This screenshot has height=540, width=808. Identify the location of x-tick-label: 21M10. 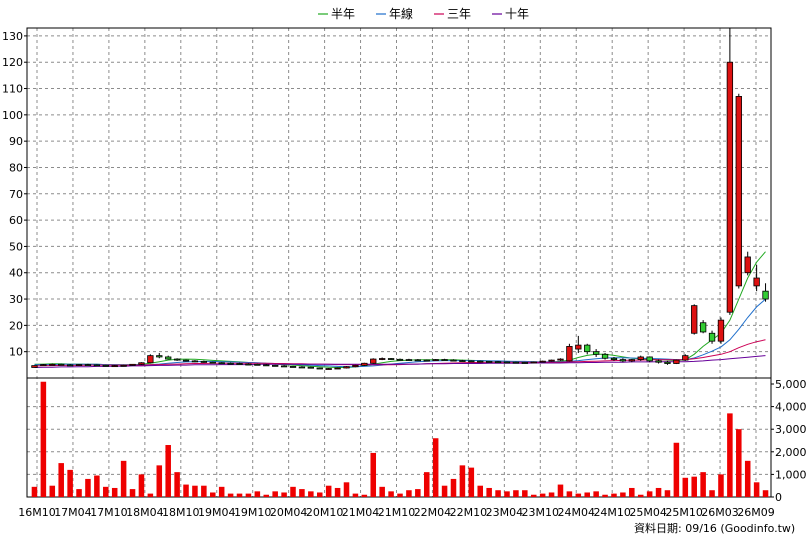
(397, 512).